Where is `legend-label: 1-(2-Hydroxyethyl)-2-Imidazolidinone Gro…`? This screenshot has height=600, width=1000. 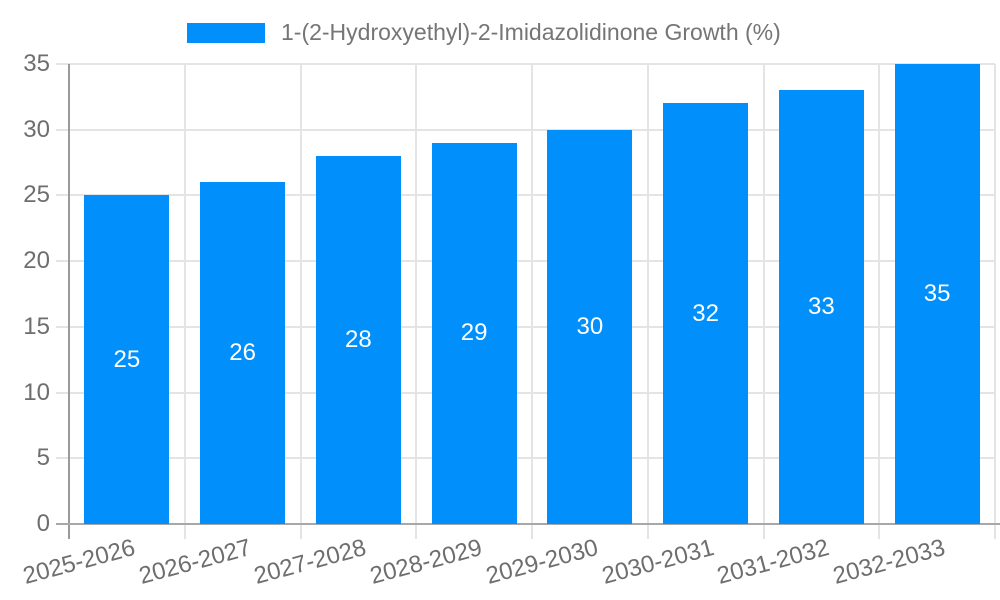 legend-label: 1-(2-Hydroxyethyl)-2-Imidazolidinone Gro… is located at coordinates (531, 32).